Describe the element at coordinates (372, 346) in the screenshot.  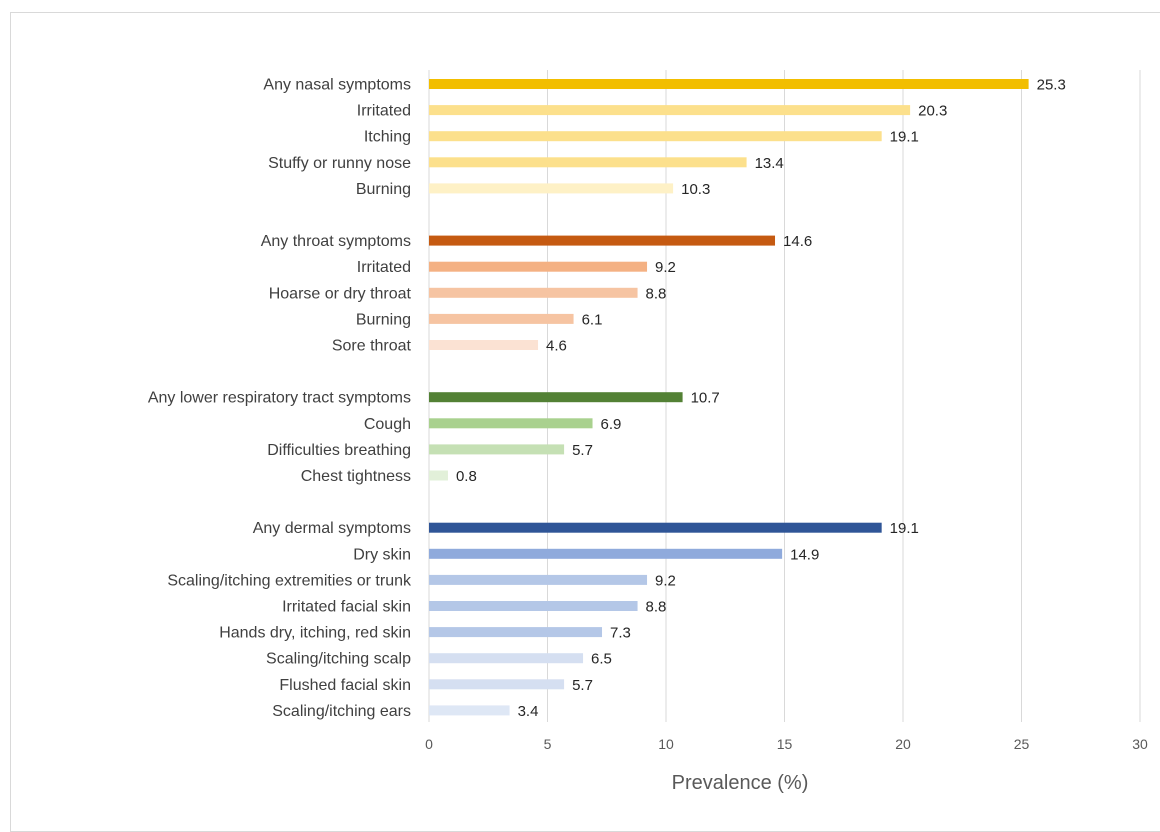
I see `category-label: Sore throat` at that location.